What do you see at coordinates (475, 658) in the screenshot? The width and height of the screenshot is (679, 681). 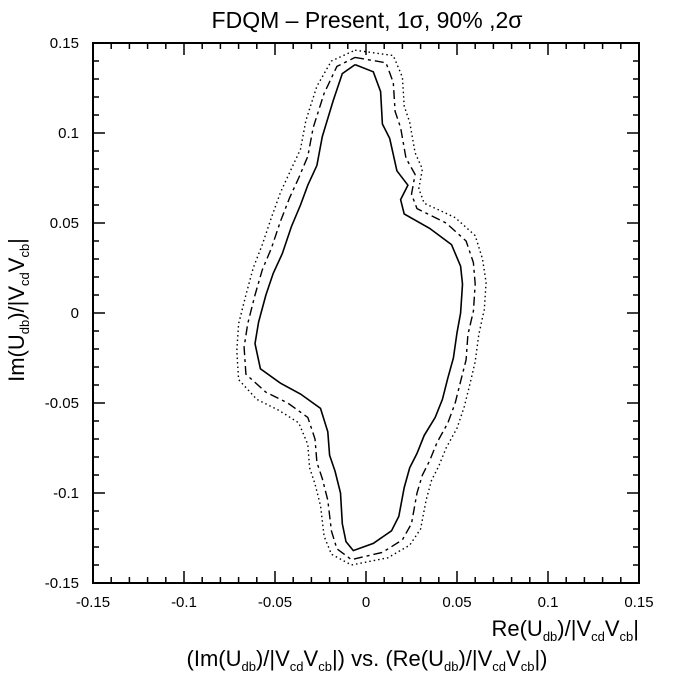 I see `caption-p5: )/|V` at bounding box center [475, 658].